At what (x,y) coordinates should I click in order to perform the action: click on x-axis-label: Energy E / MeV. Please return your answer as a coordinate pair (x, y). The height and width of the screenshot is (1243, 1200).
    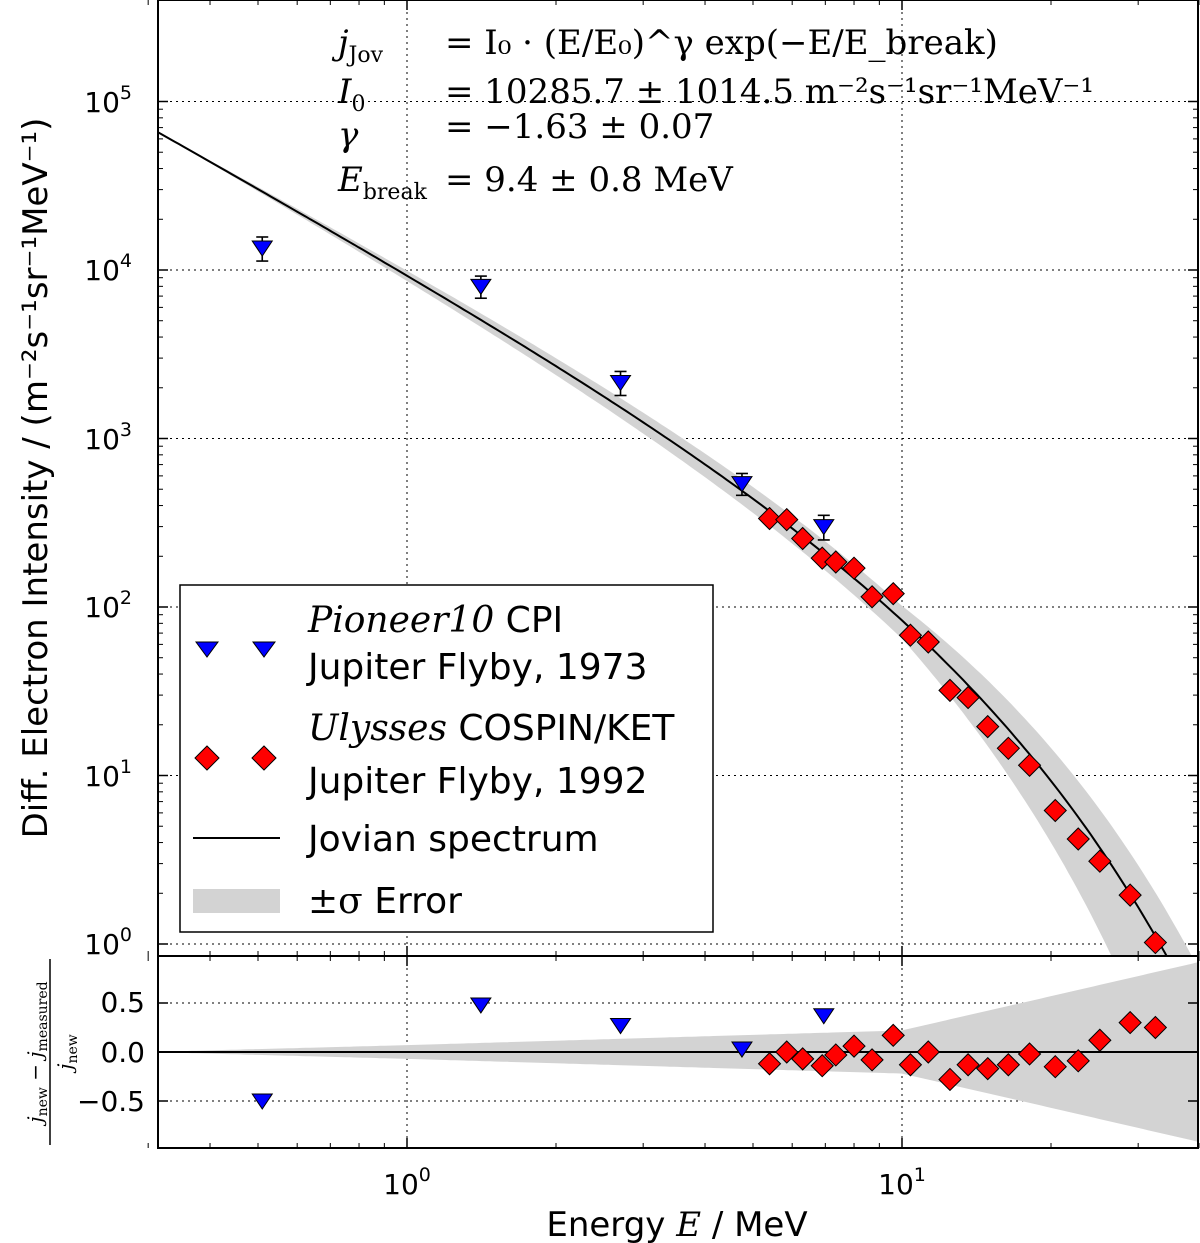
    Looking at the image, I should click on (676, 1224).